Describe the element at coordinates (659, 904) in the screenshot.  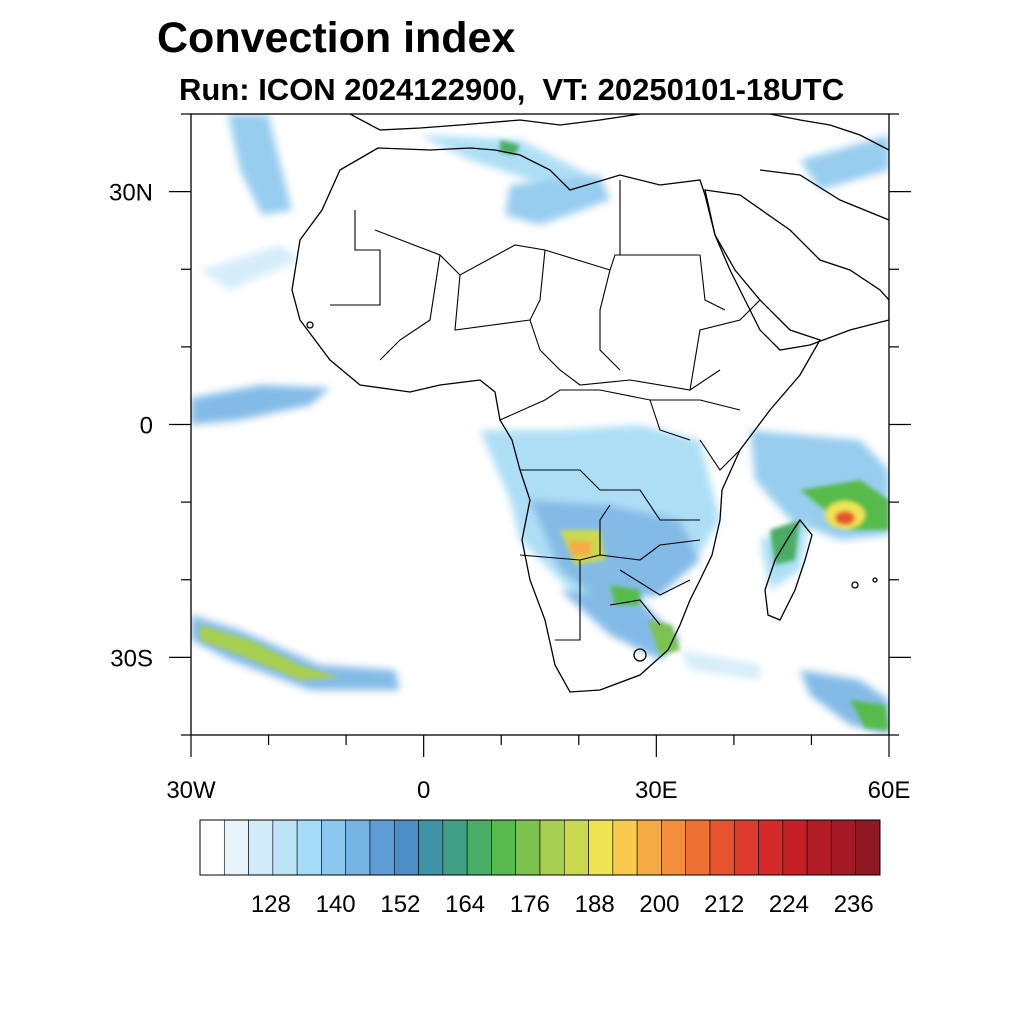
I see `colorbar-tick-label: 200` at that location.